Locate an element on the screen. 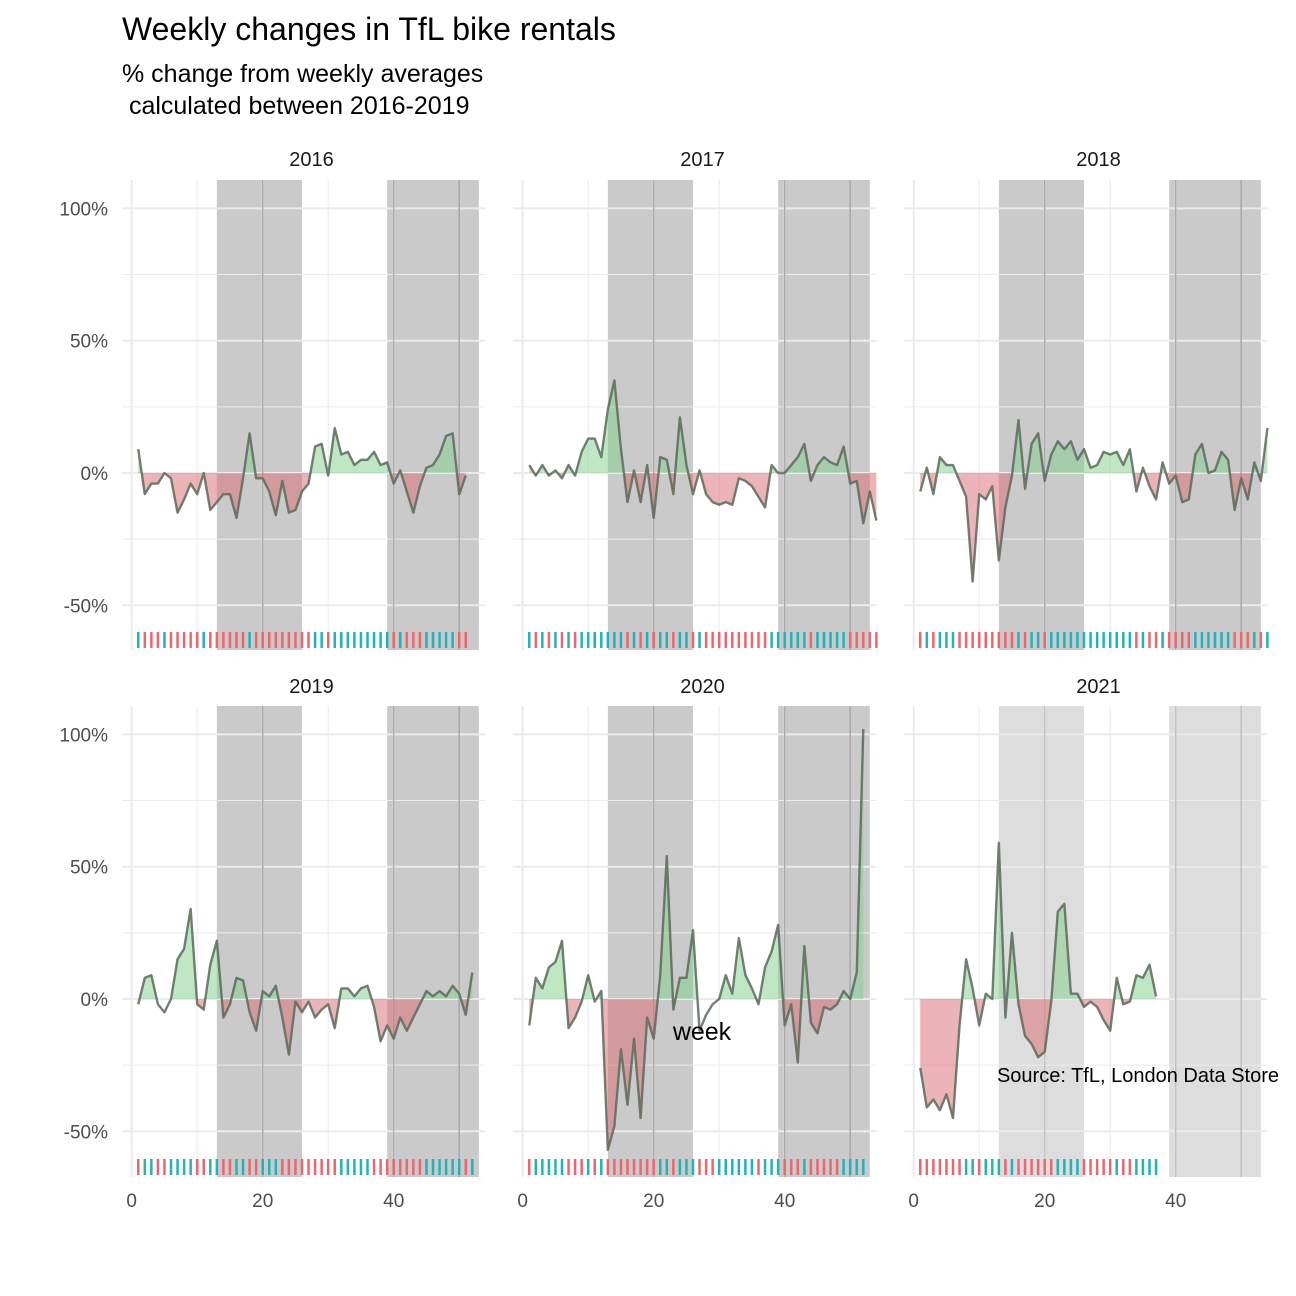 This screenshot has height=1296, width=1296. facet-label: 2020 is located at coordinates (702, 687).